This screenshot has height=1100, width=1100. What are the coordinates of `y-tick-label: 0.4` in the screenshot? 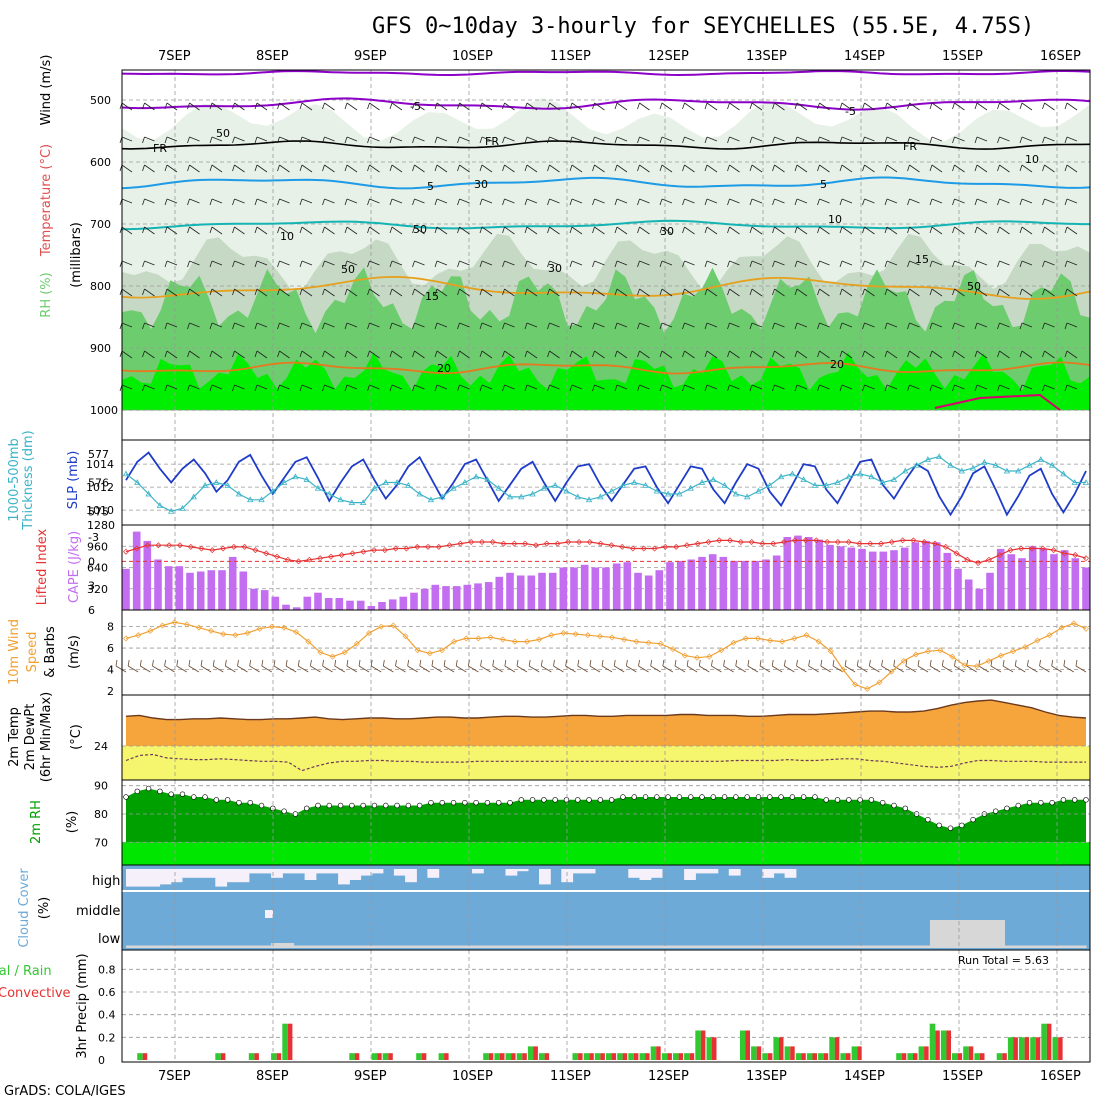 It's located at (107, 1015).